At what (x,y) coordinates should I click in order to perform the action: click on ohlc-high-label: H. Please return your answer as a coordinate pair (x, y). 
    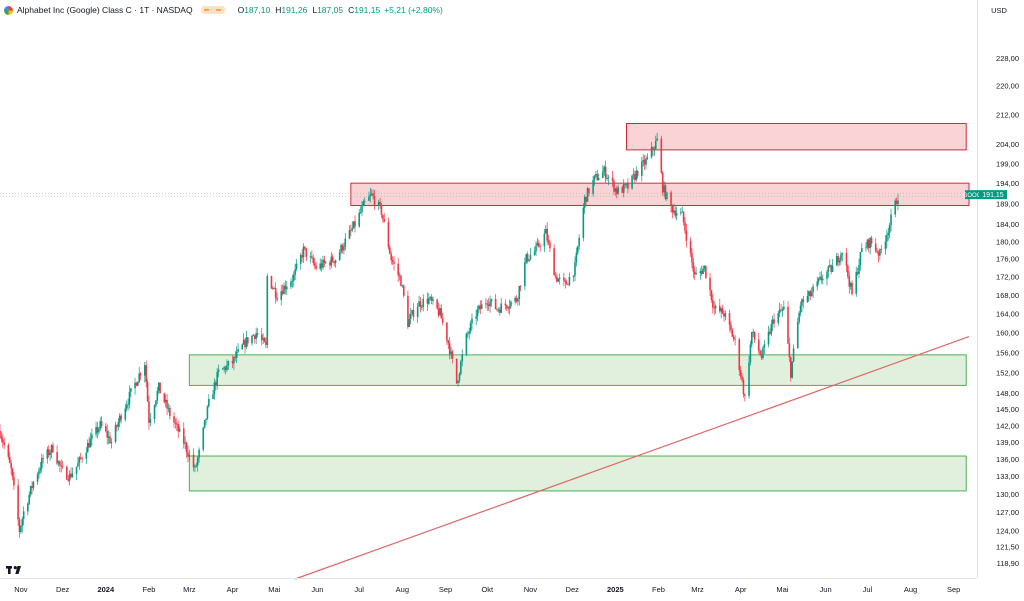
    Looking at the image, I should click on (278, 10).